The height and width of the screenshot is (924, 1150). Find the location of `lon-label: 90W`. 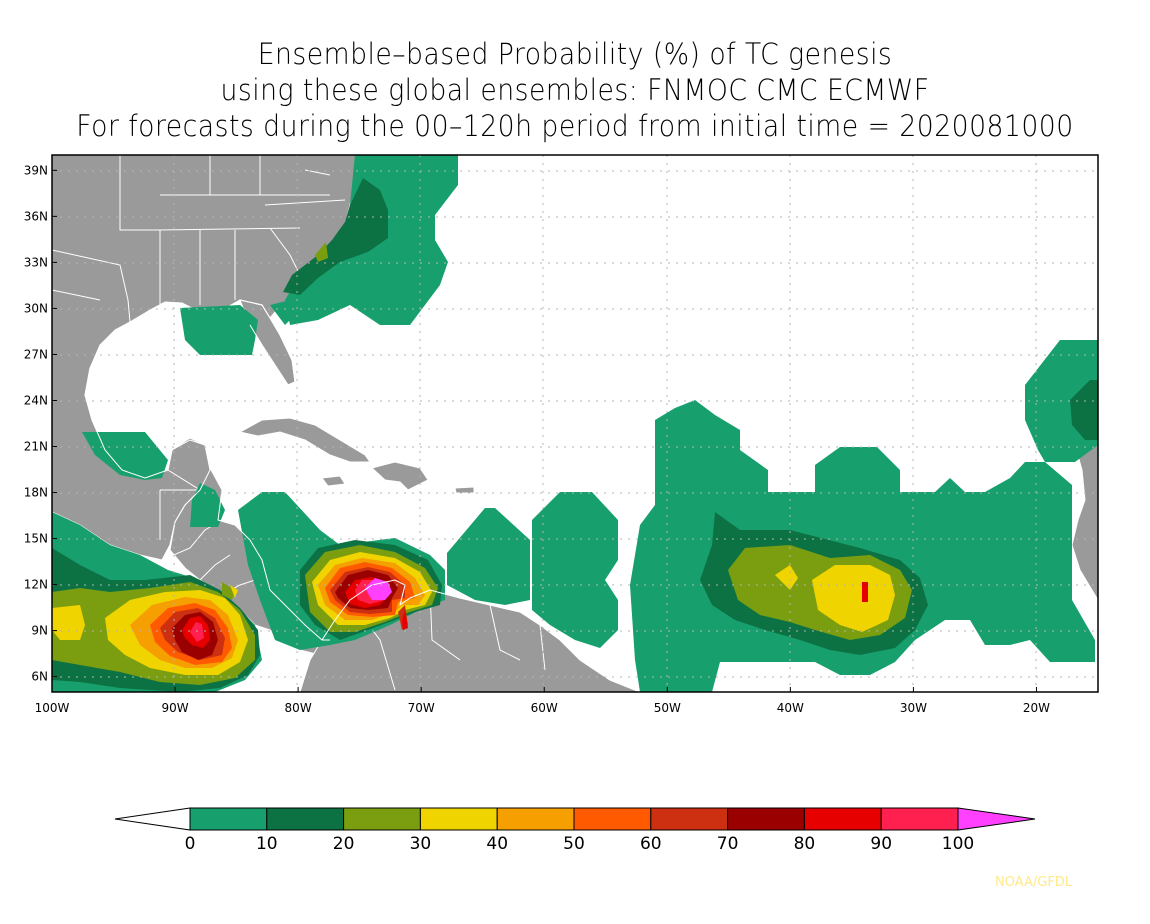

lon-label: 90W is located at coordinates (174, 708).